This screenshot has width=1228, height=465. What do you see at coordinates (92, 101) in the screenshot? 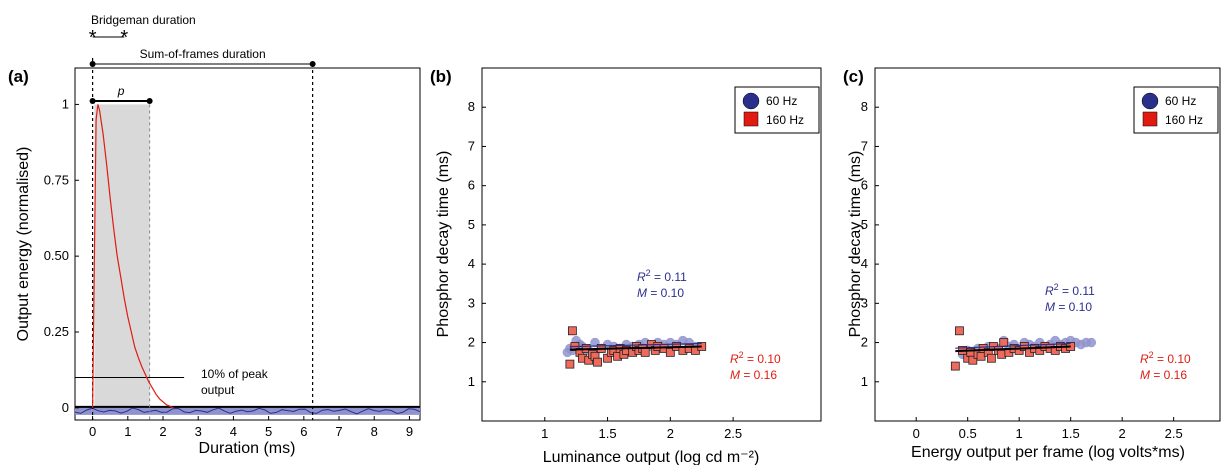
I see `p-start-dot` at bounding box center [92, 101].